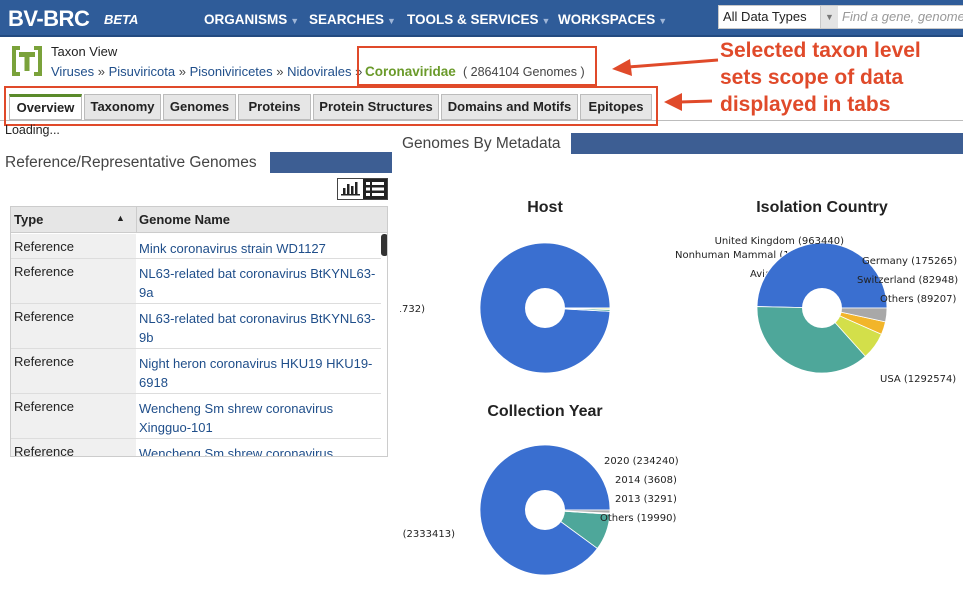 This screenshot has height=616, width=963. What do you see at coordinates (257, 328) in the screenshot?
I see `genome-name-link: NL63-related bat coronavirus BtKYNL63-9b` at bounding box center [257, 328].